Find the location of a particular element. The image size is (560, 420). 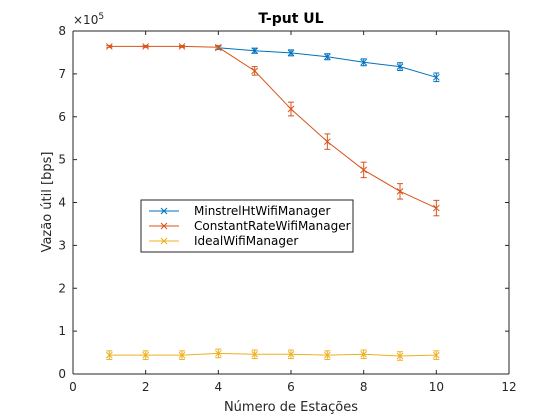

series-IdealWifiManager is located at coordinates (272, 354).